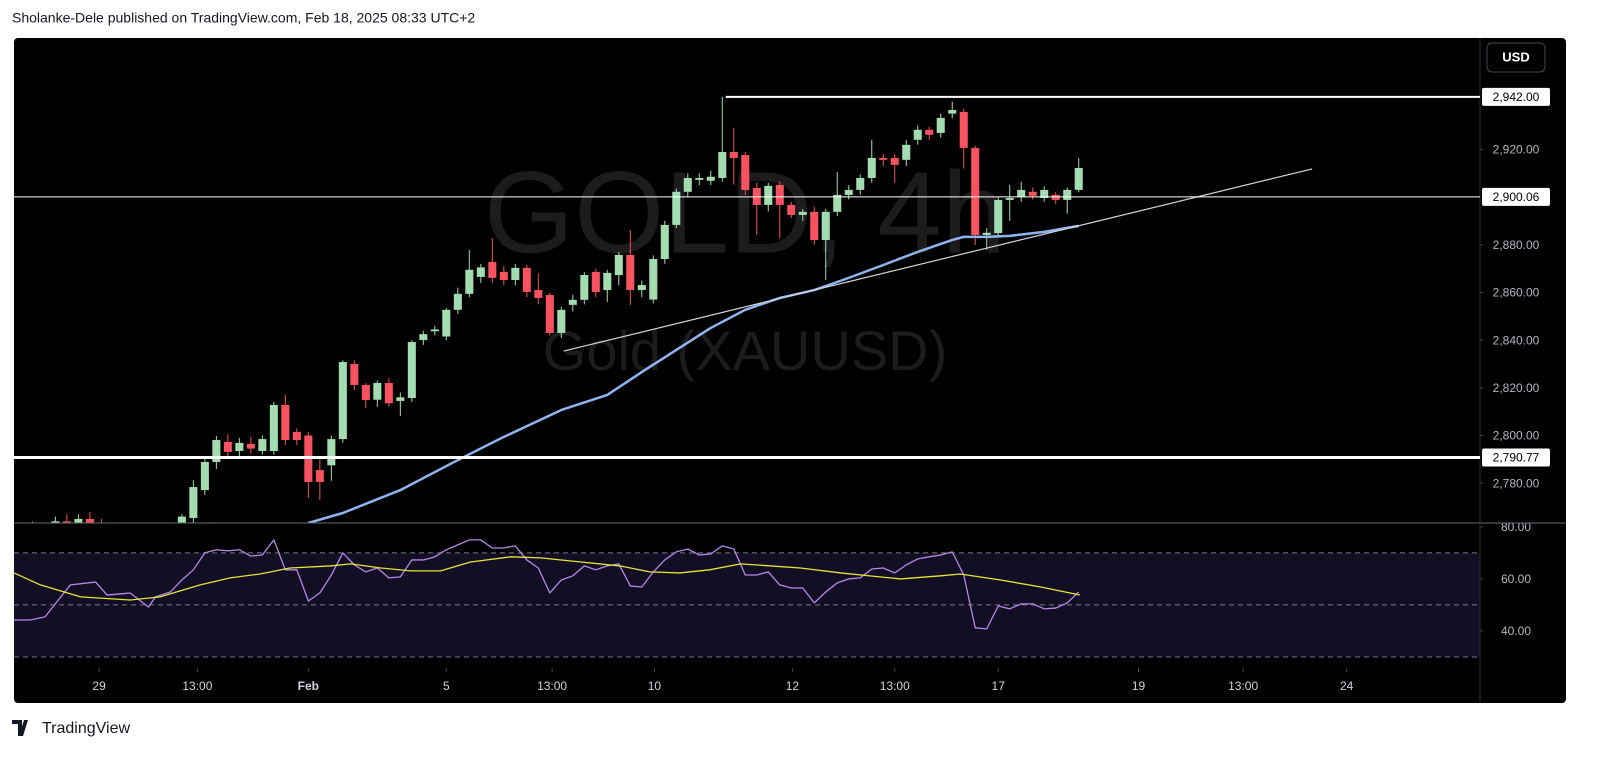 This screenshot has height=766, width=1600. I want to click on y-tick-label: 2,820.00, so click(1516, 388).